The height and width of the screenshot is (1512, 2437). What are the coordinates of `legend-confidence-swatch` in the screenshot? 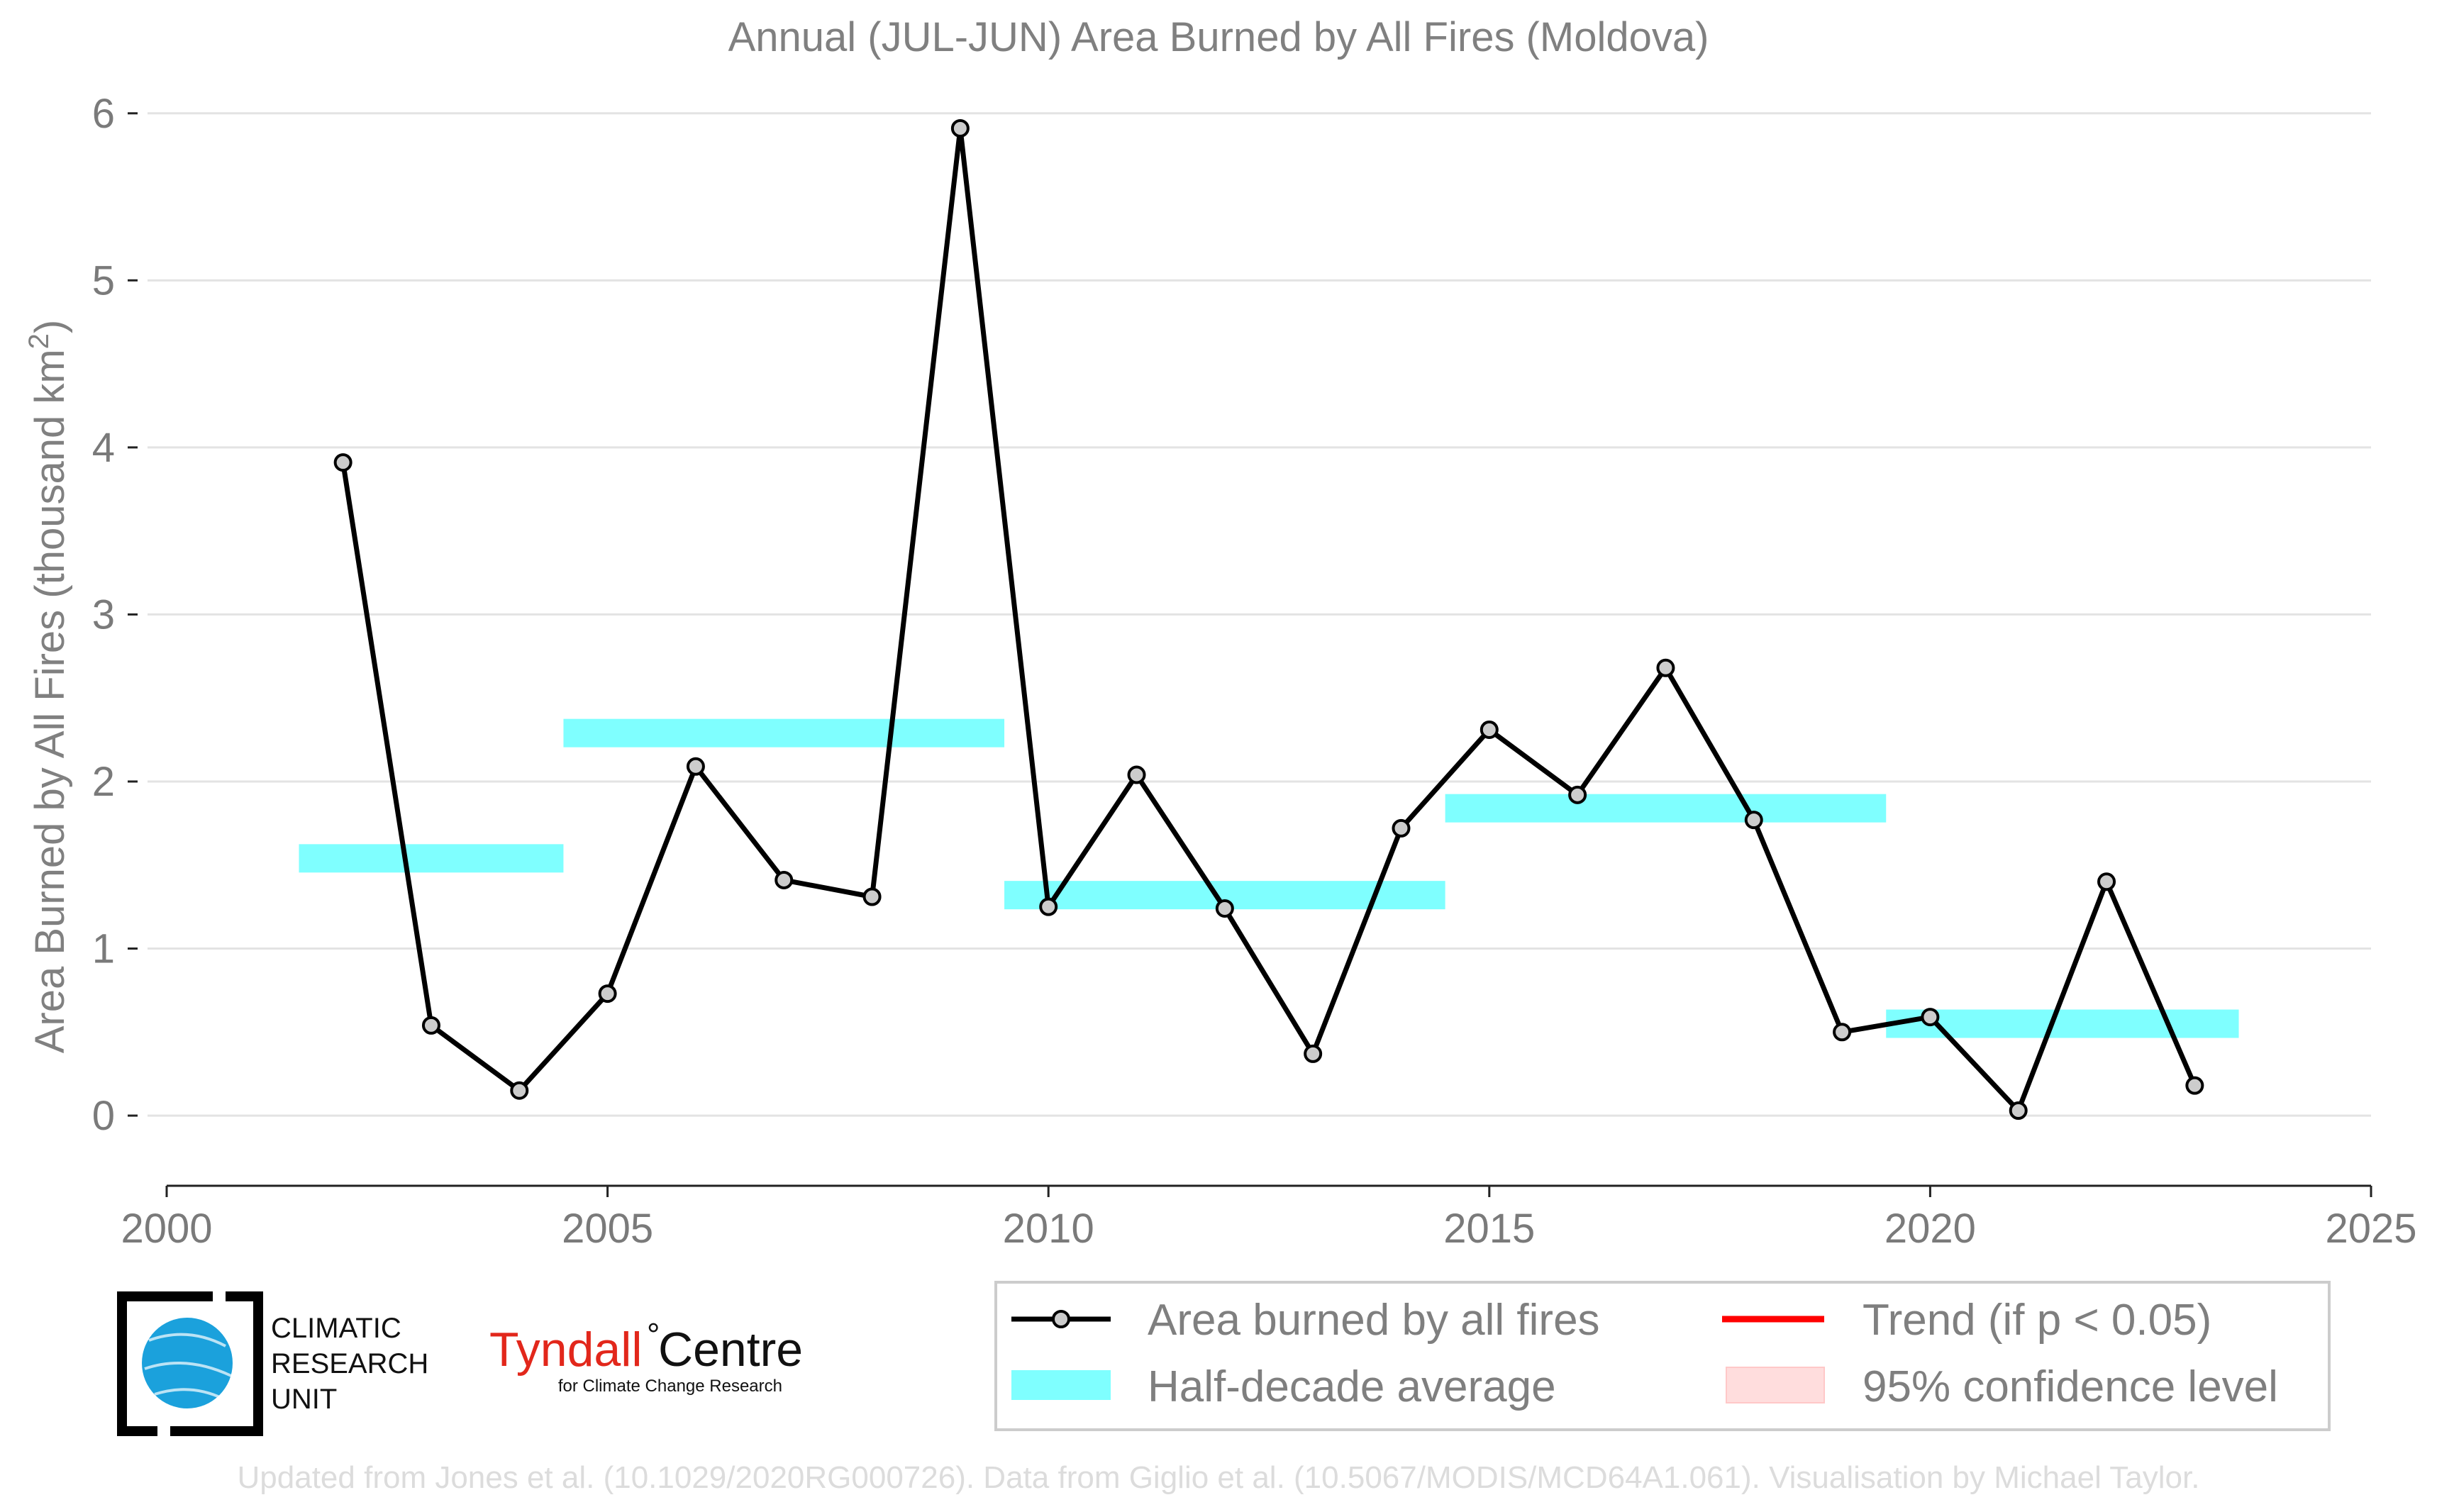 It's located at (1775, 1385).